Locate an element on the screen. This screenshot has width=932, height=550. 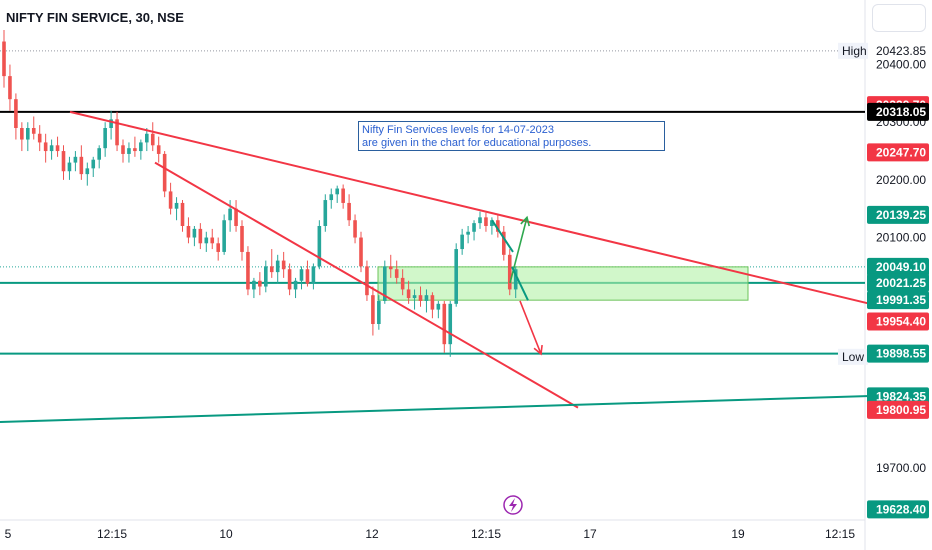
high-marker: High 20423.85 is located at coordinates (882, 50).